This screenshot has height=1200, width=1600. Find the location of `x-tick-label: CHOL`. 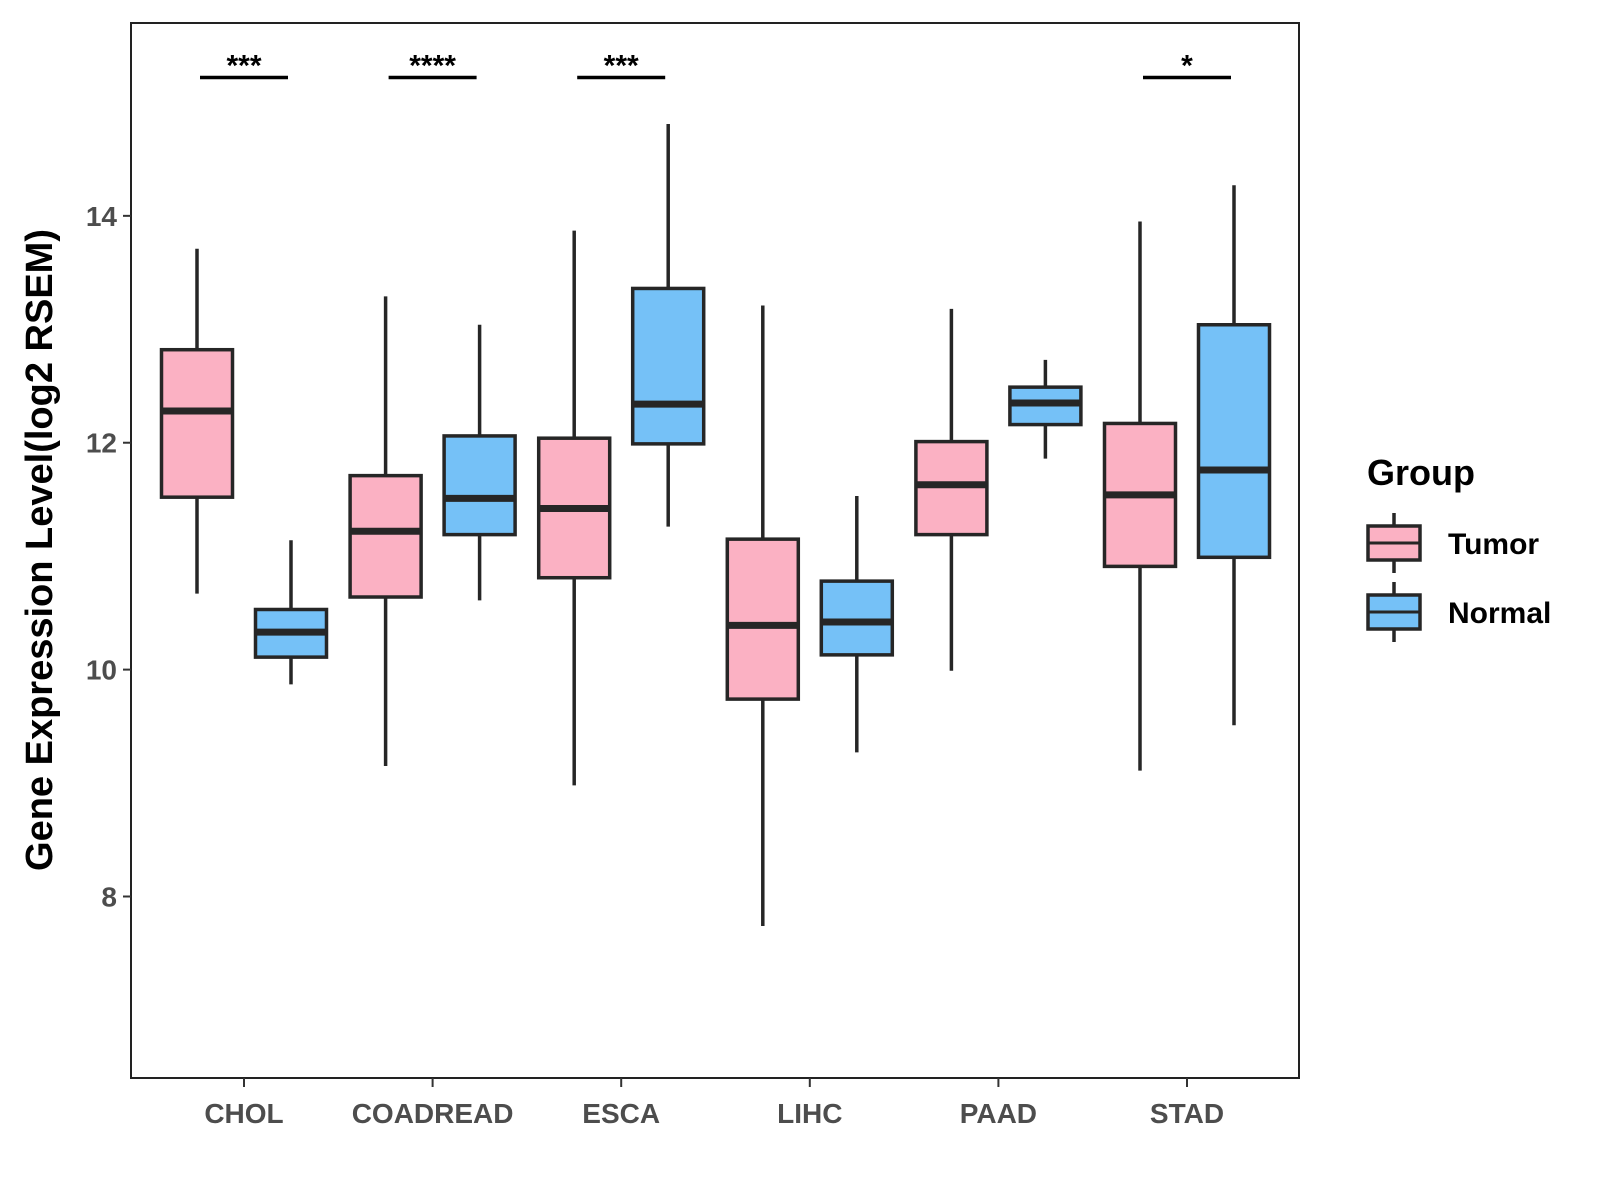

x-tick-label: CHOL is located at coordinates (243, 1113).